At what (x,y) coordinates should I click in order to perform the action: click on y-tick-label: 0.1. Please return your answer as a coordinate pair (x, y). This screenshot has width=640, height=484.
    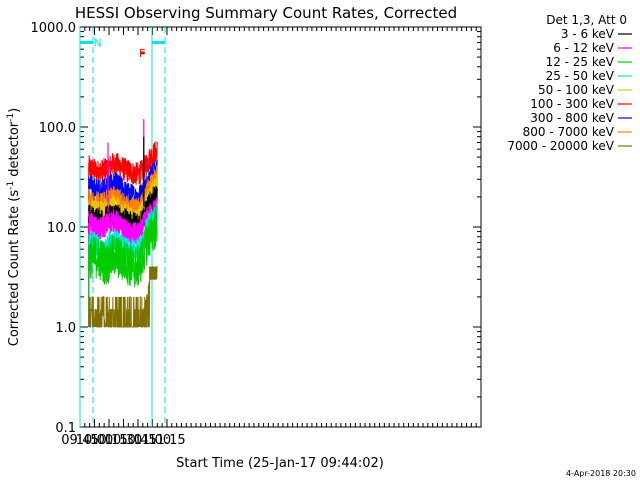
    Looking at the image, I should click on (65, 428).